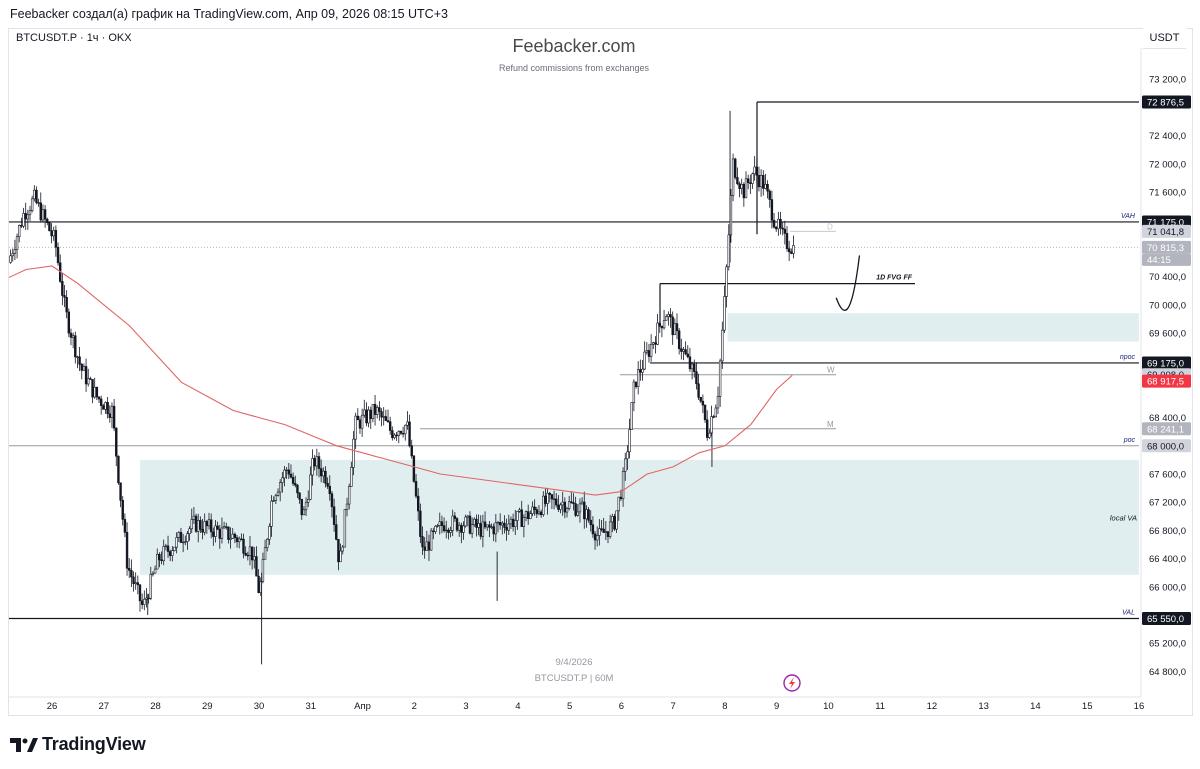  Describe the element at coordinates (792, 683) in the screenshot. I see `lightning-icon` at that location.